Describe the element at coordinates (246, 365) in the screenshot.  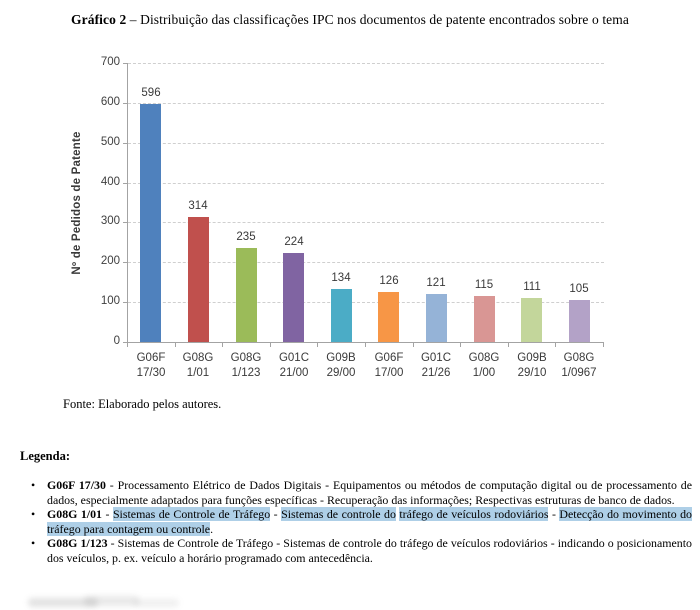
I see `x-category-label: G08G 1/123` at that location.